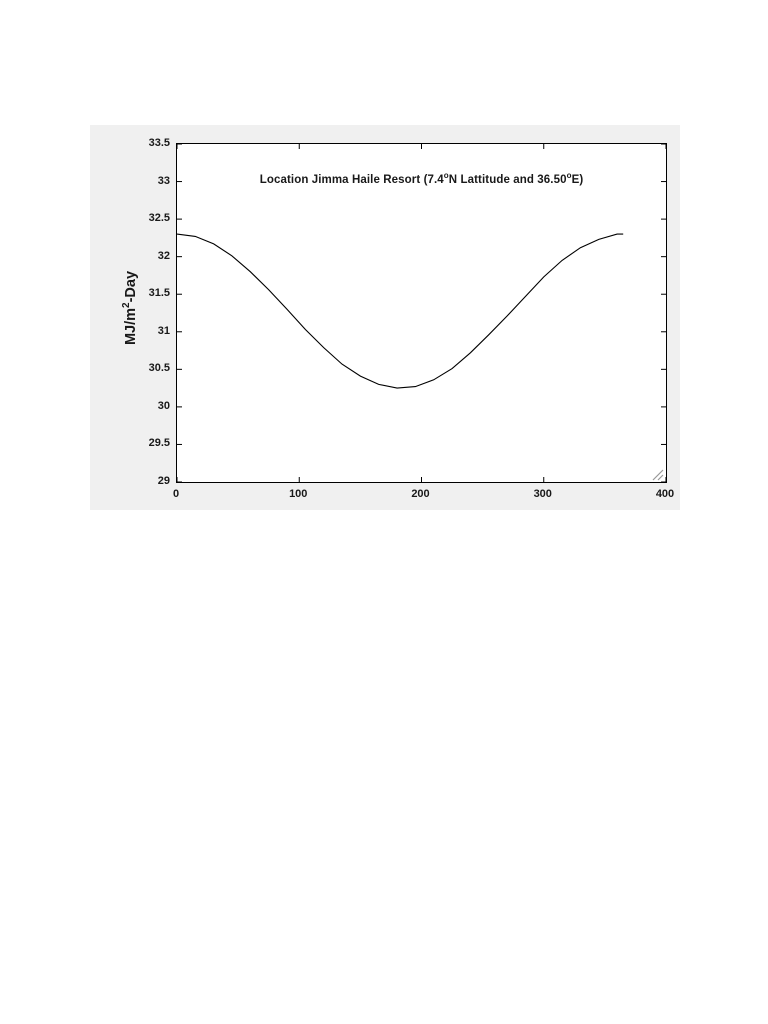 Image resolution: width=768 pixels, height=1024 pixels. What do you see at coordinates (159, 443) in the screenshot?
I see `y-tick-label: 29.5` at bounding box center [159, 443].